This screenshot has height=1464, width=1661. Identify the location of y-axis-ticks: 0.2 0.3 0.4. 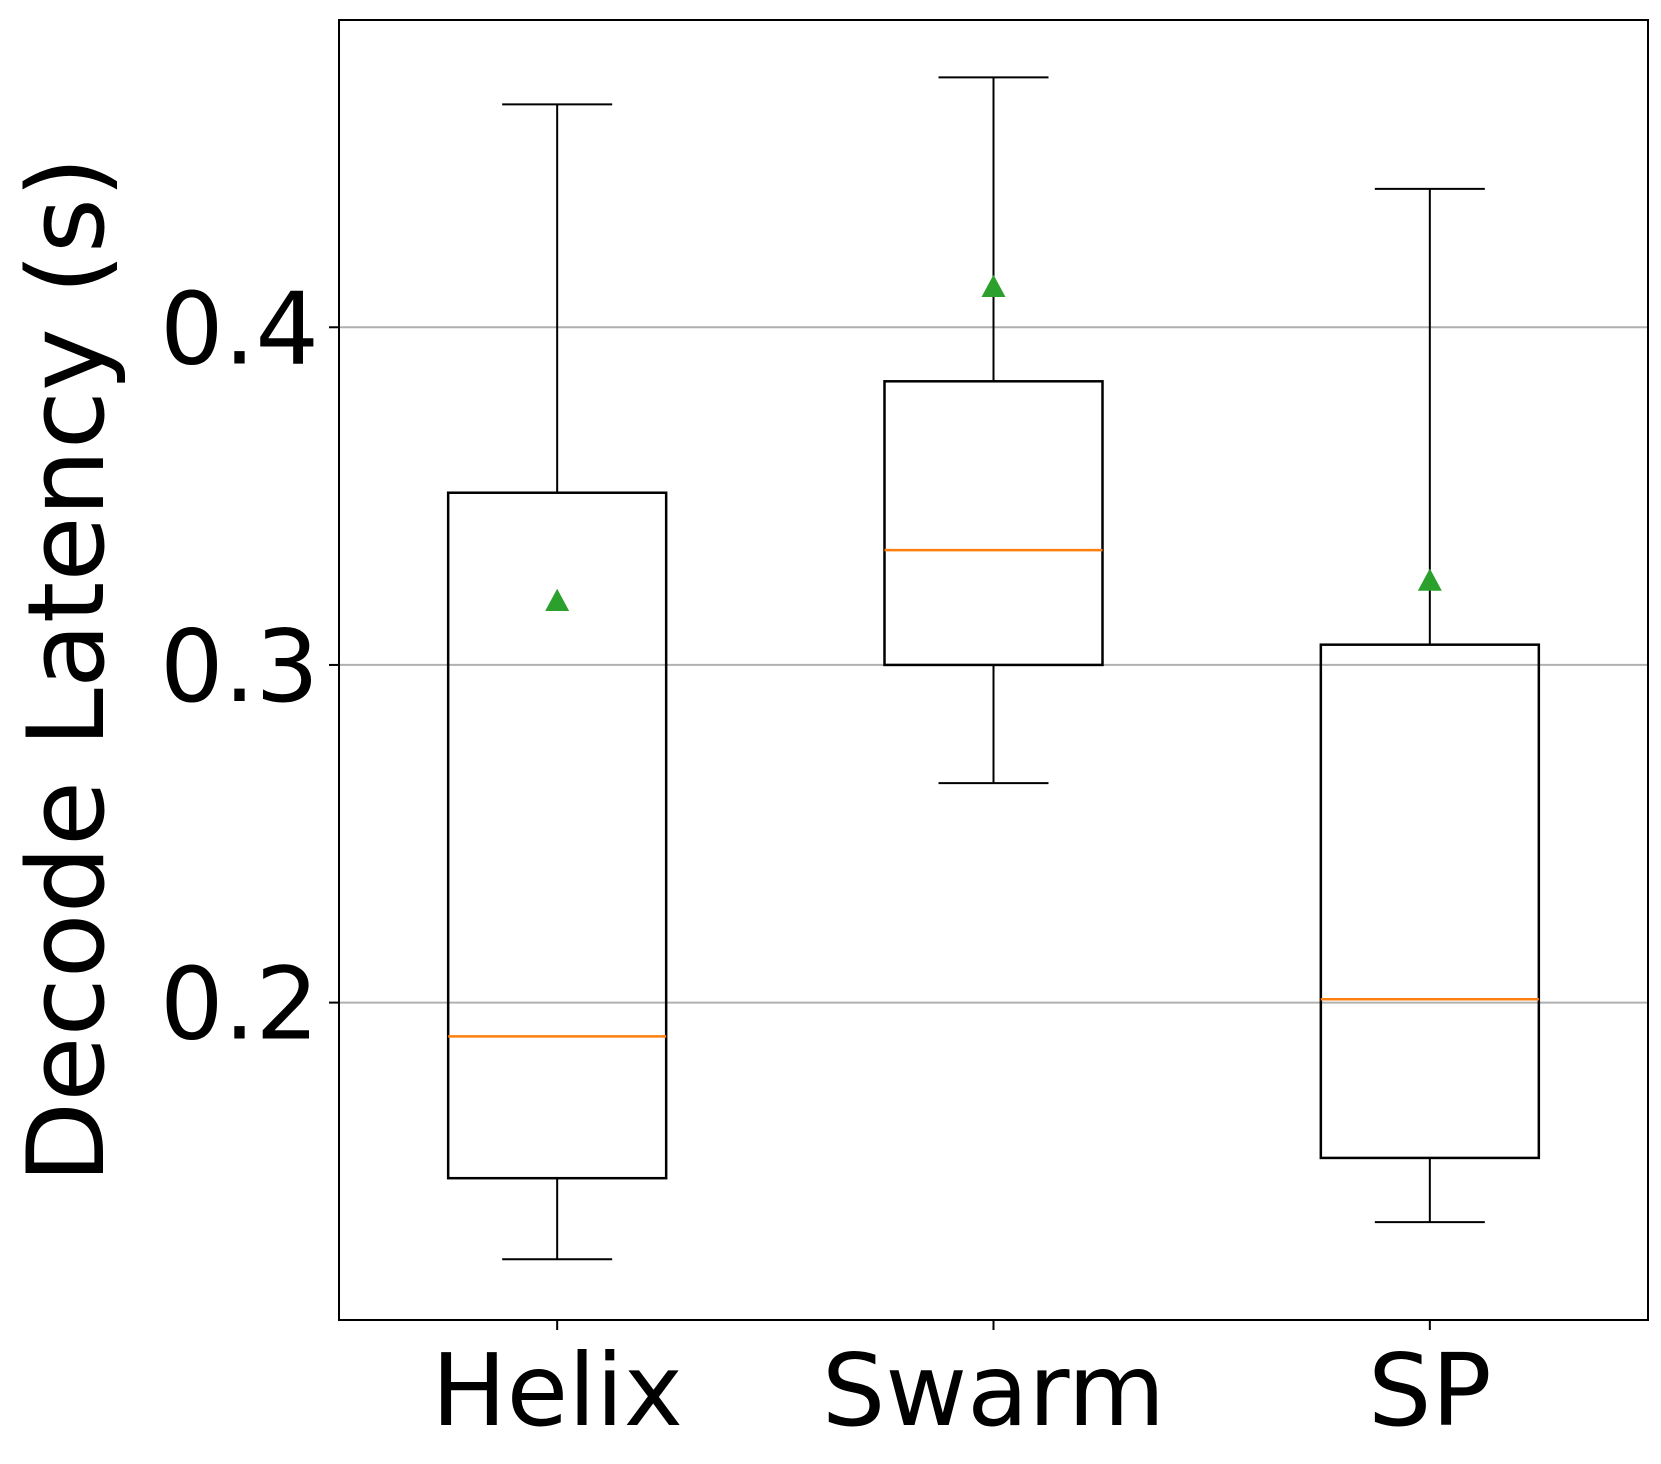
(249, 666).